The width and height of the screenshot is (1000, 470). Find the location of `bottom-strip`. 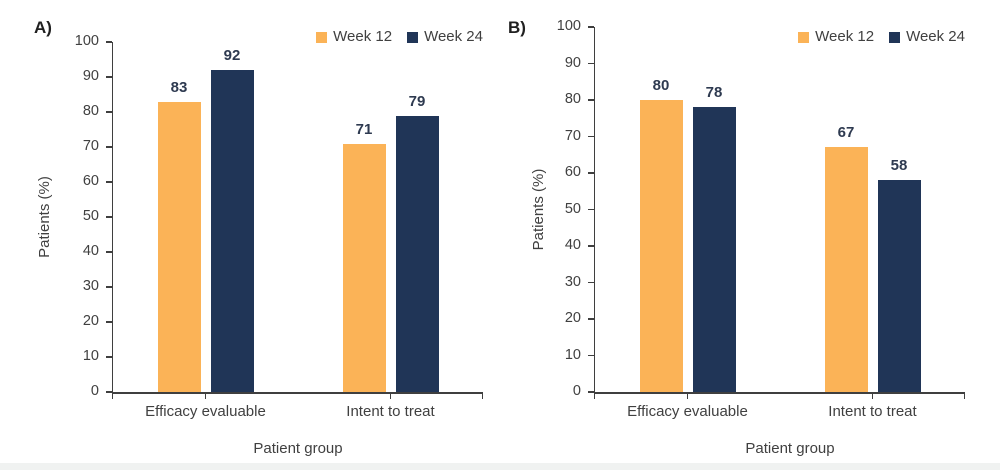

bottom-strip is located at coordinates (500, 466).